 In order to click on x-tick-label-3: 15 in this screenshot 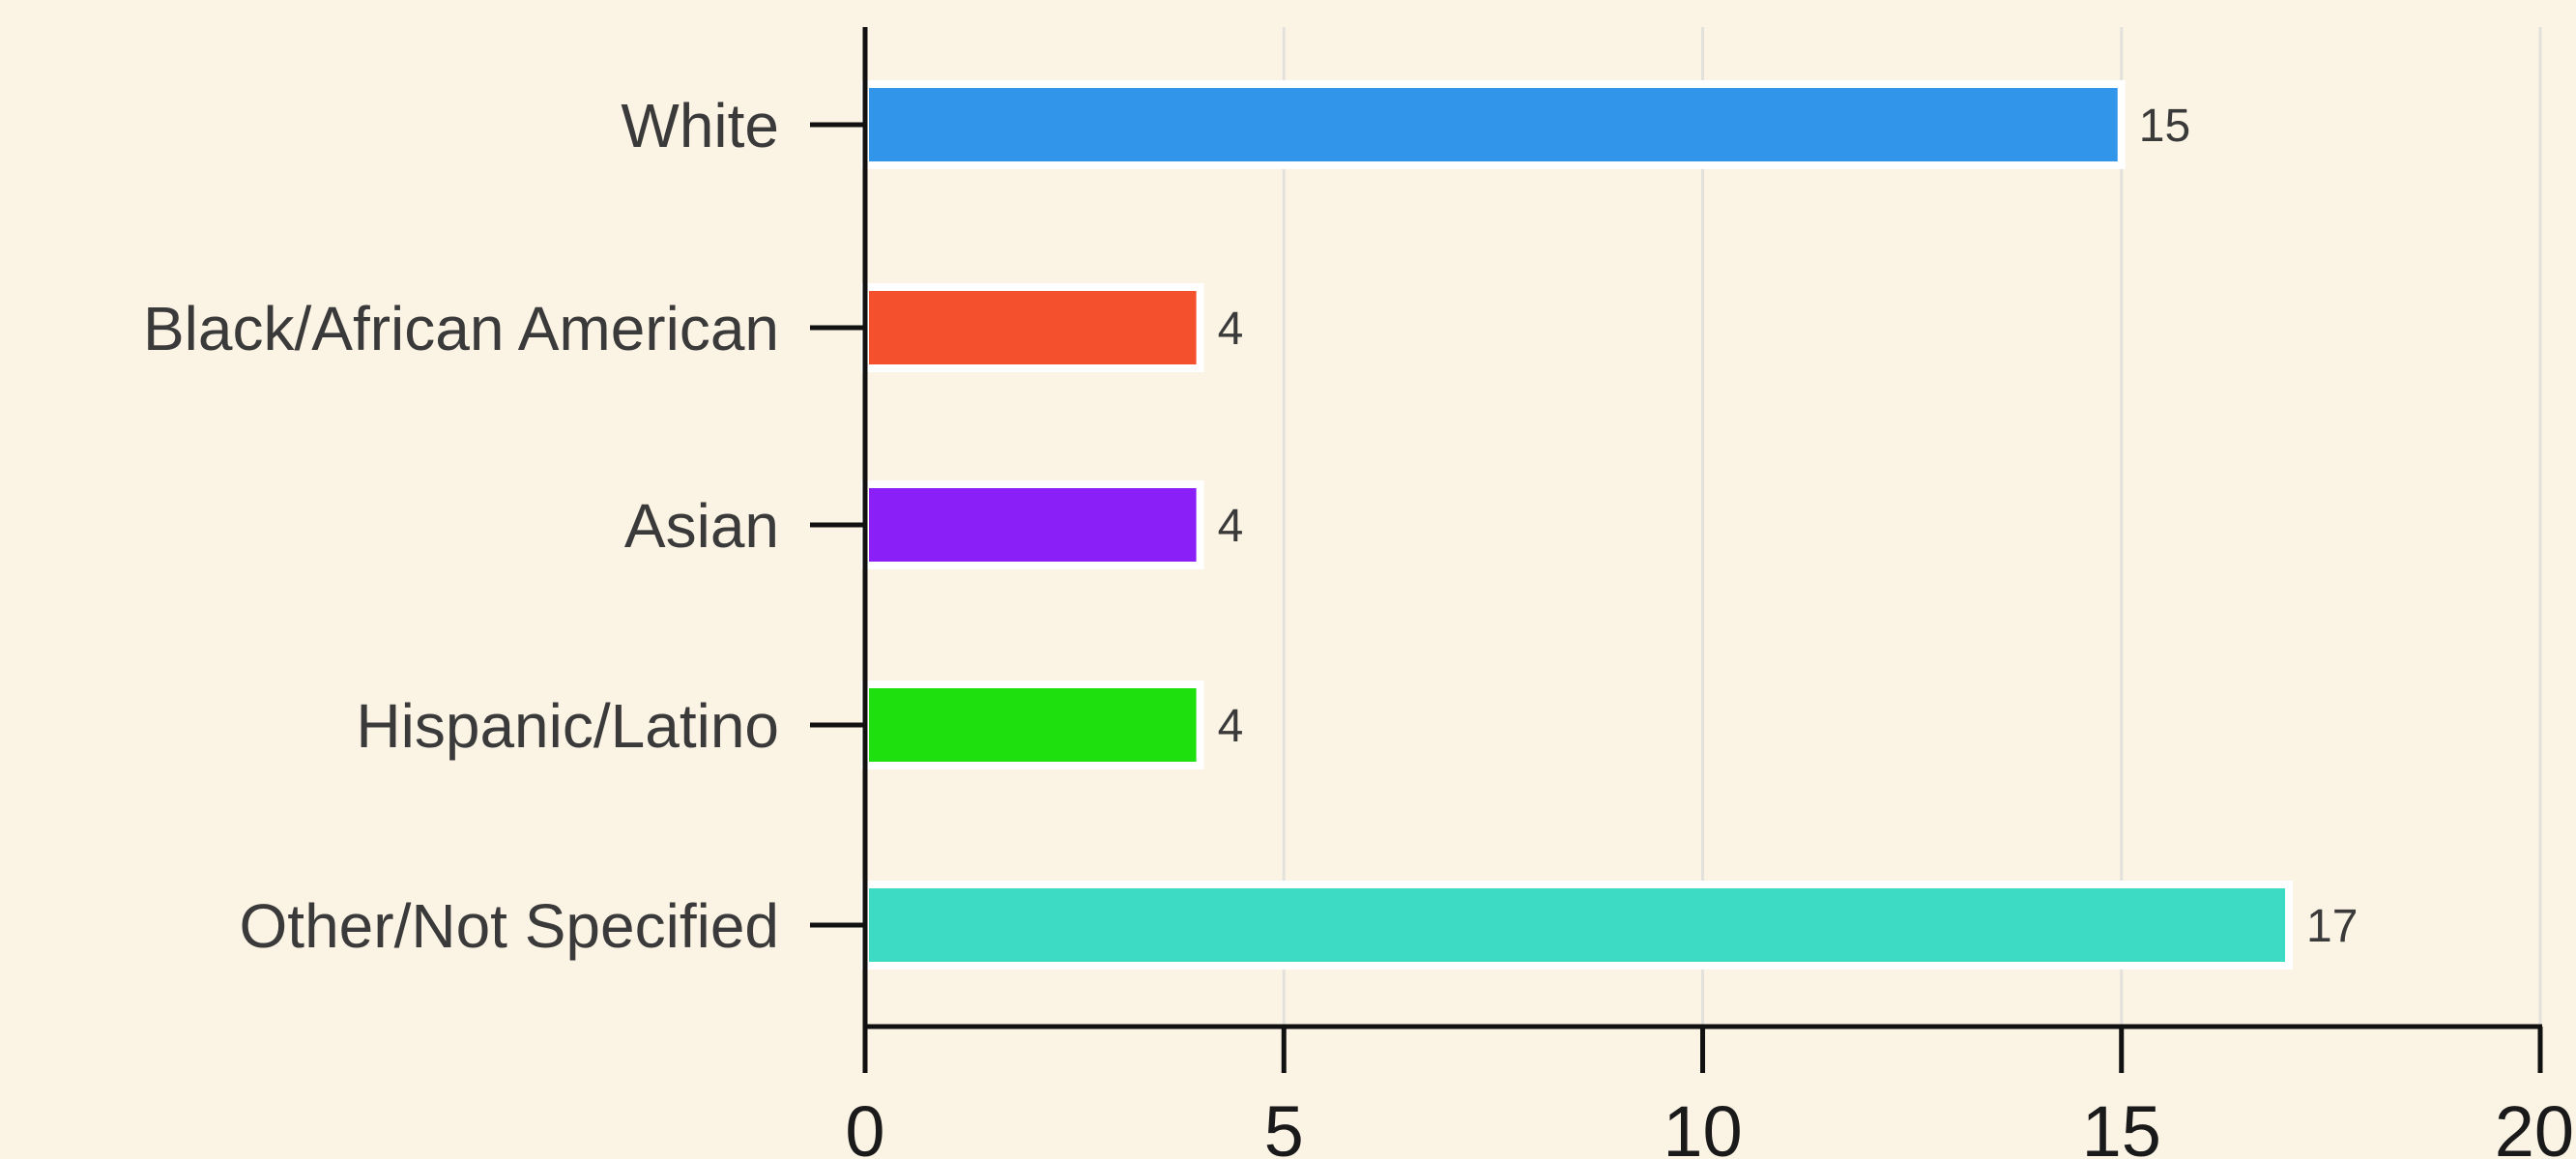, I will do `click(2121, 1125)`.